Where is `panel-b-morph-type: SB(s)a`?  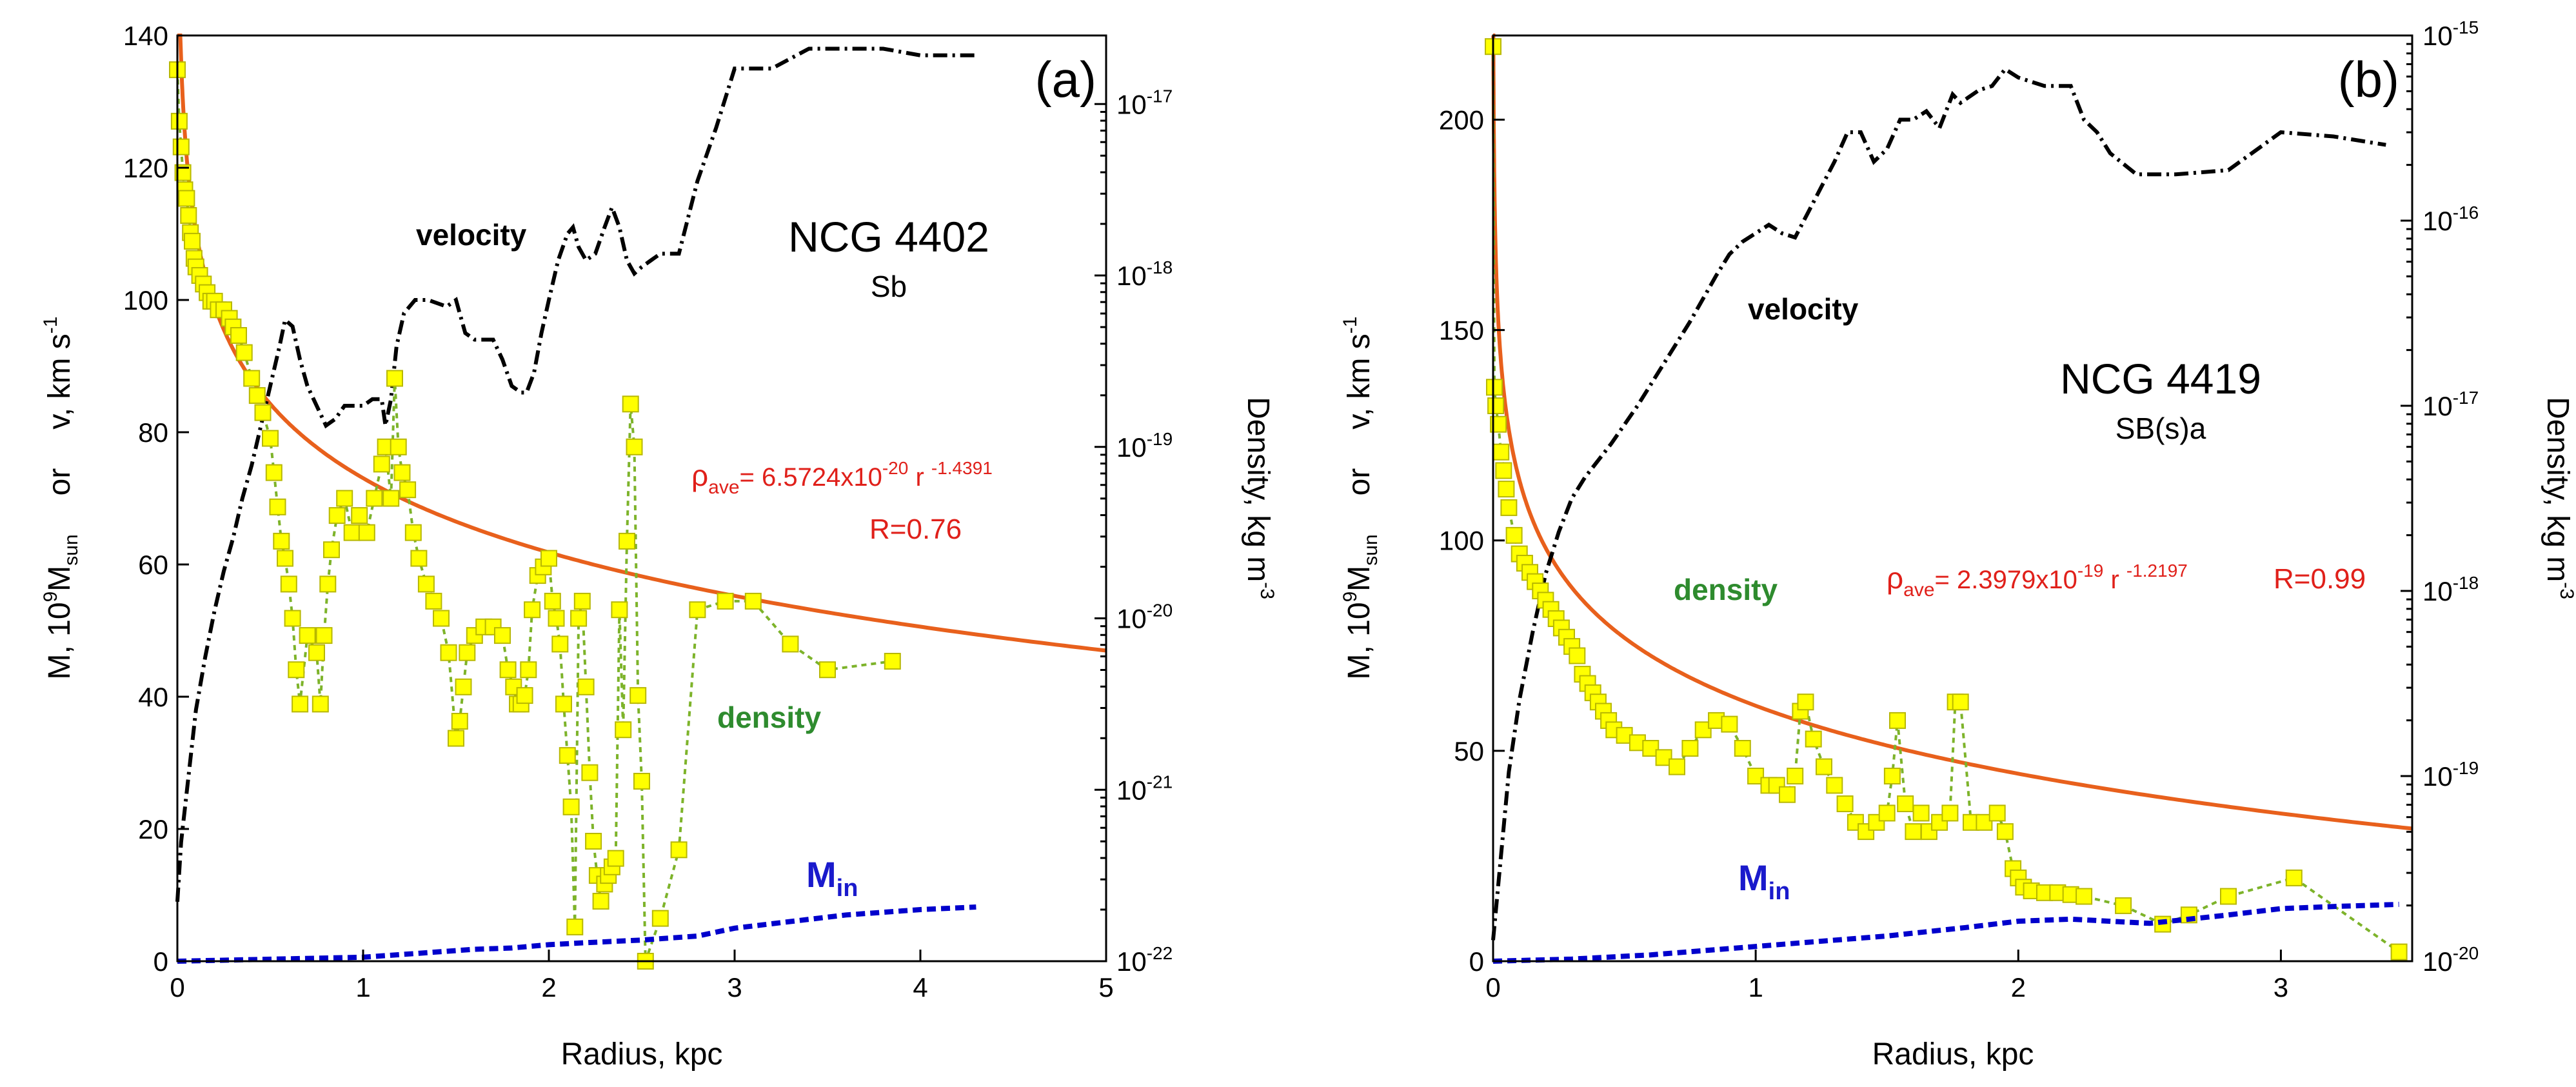
panel-b-morph-type: SB(s)a is located at coordinates (2160, 428).